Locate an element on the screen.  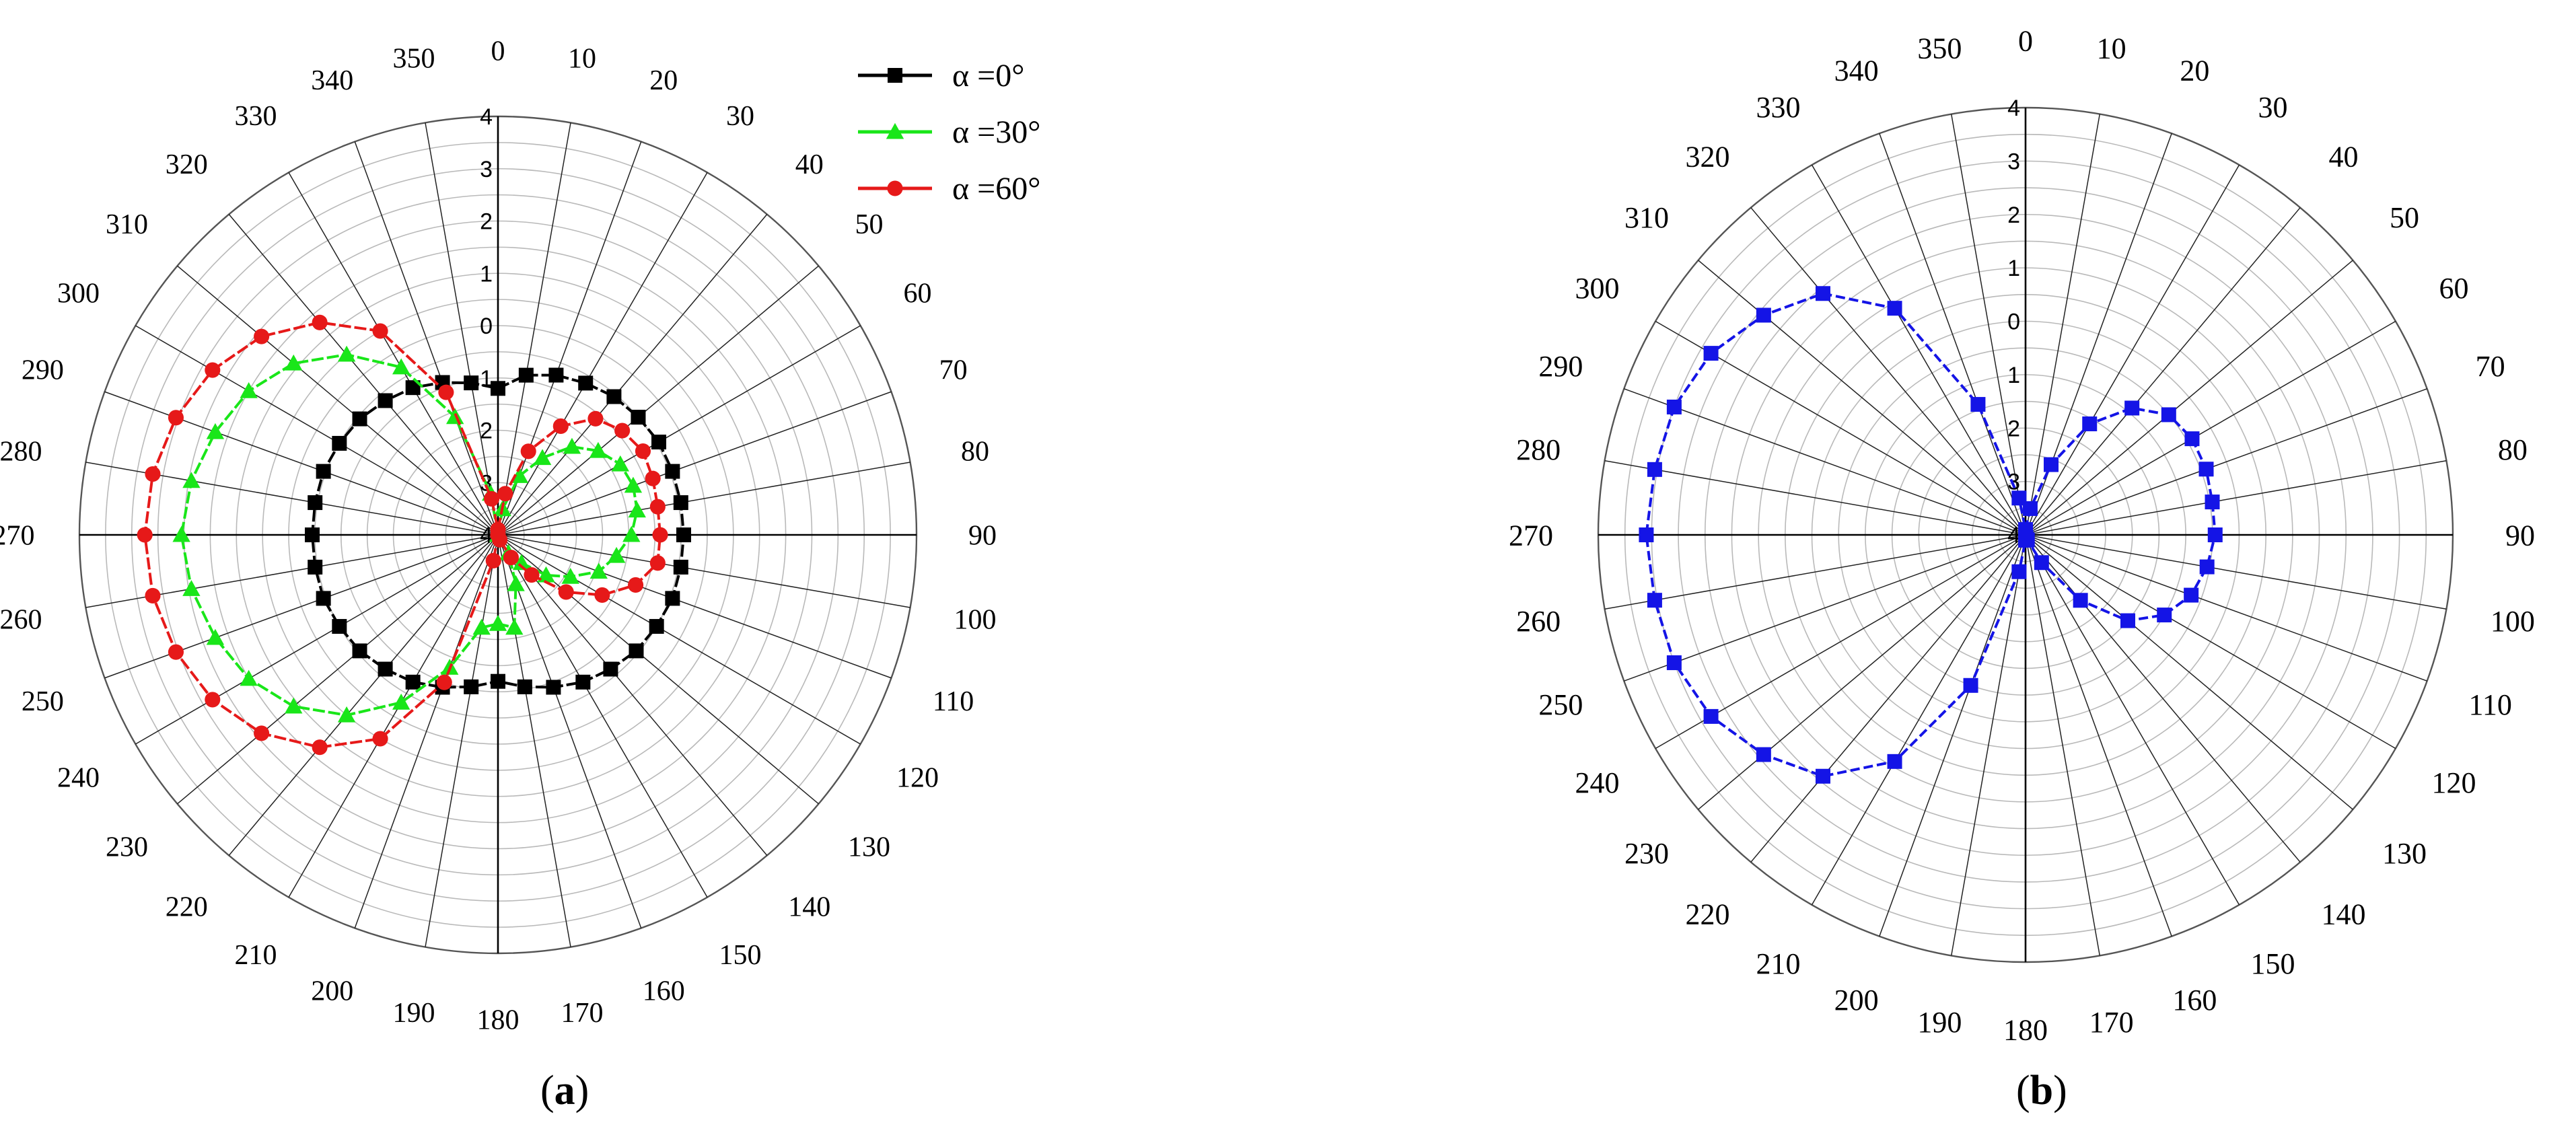
legend-label: α =30° is located at coordinates (996, 132).